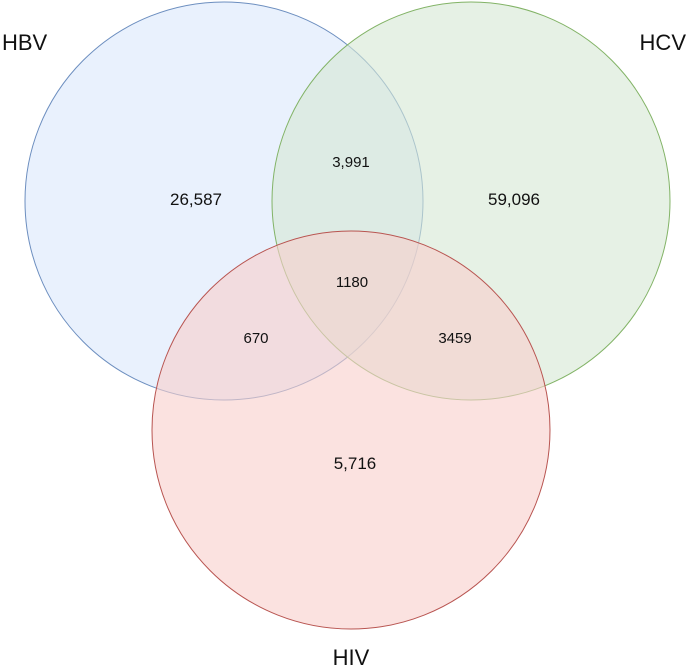 This screenshot has height=672, width=689. I want to click on hcv-only-count: 59,096, so click(514, 199).